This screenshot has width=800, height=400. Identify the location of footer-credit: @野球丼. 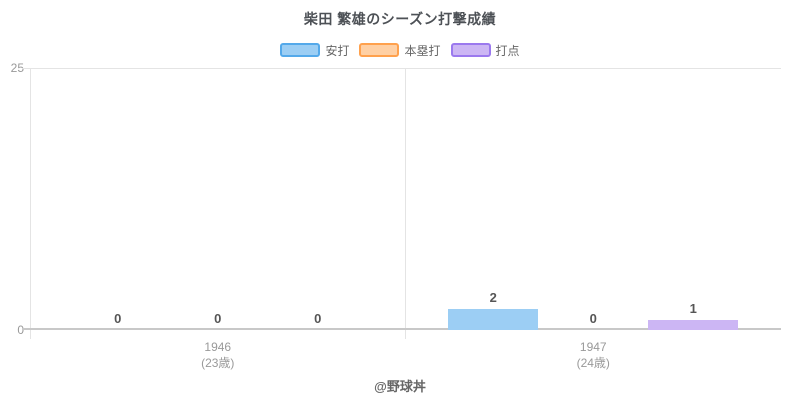
(400, 386).